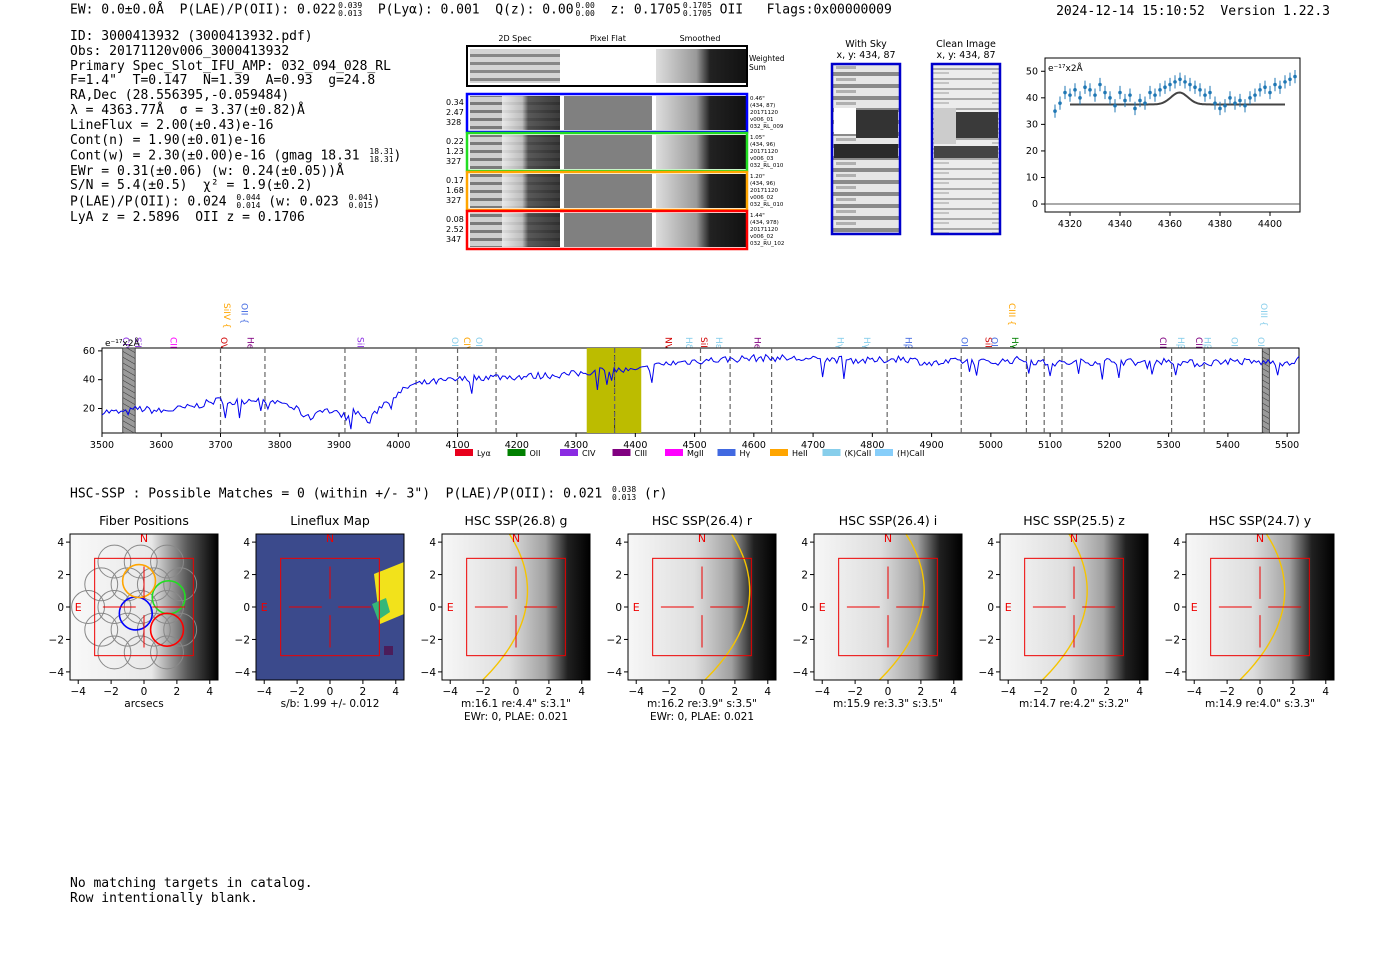 The height and width of the screenshot is (953, 1400). Describe the element at coordinates (1011, 314) in the screenshot. I see `emission-line-label: CIII {` at that location.